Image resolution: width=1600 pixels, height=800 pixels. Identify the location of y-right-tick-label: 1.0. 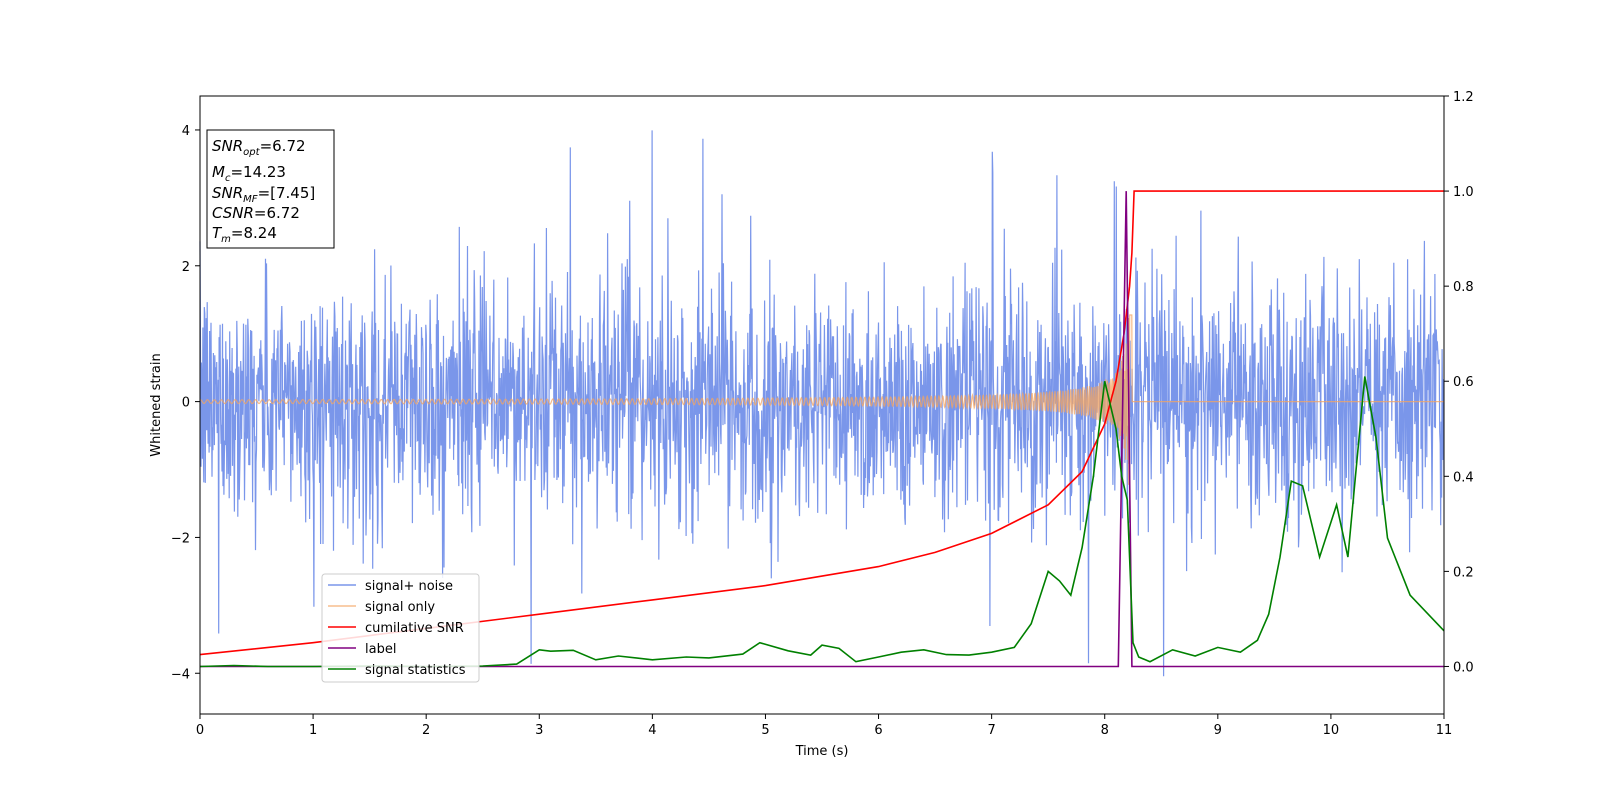
(1463, 192).